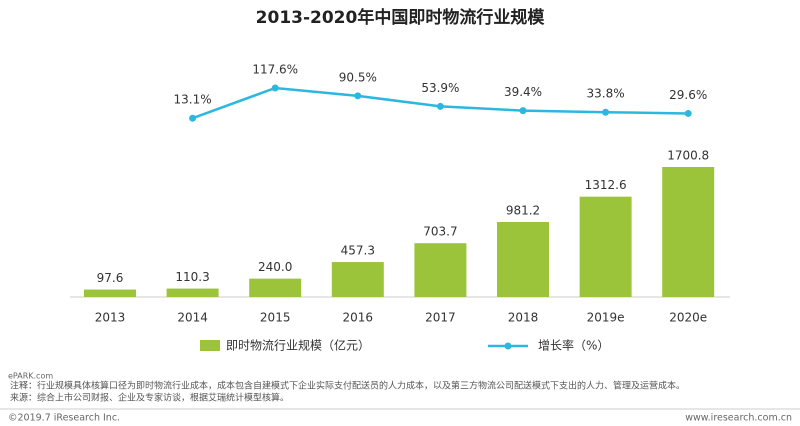  What do you see at coordinates (192, 277) in the screenshot?
I see `data-label: 110.3` at bounding box center [192, 277].